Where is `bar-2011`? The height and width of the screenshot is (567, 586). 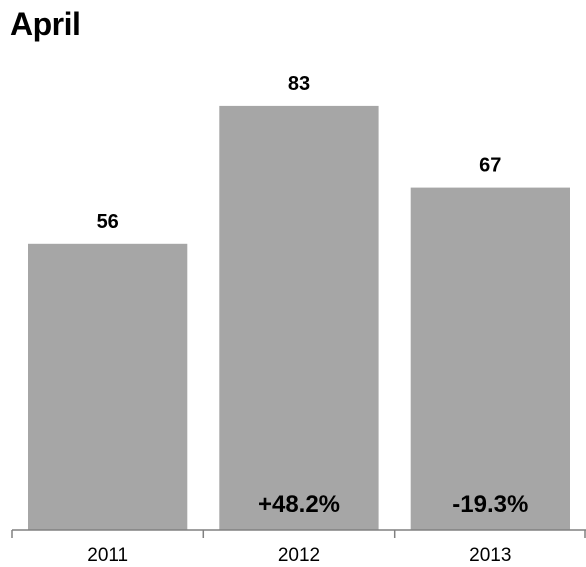 bar-2011 is located at coordinates (108, 387).